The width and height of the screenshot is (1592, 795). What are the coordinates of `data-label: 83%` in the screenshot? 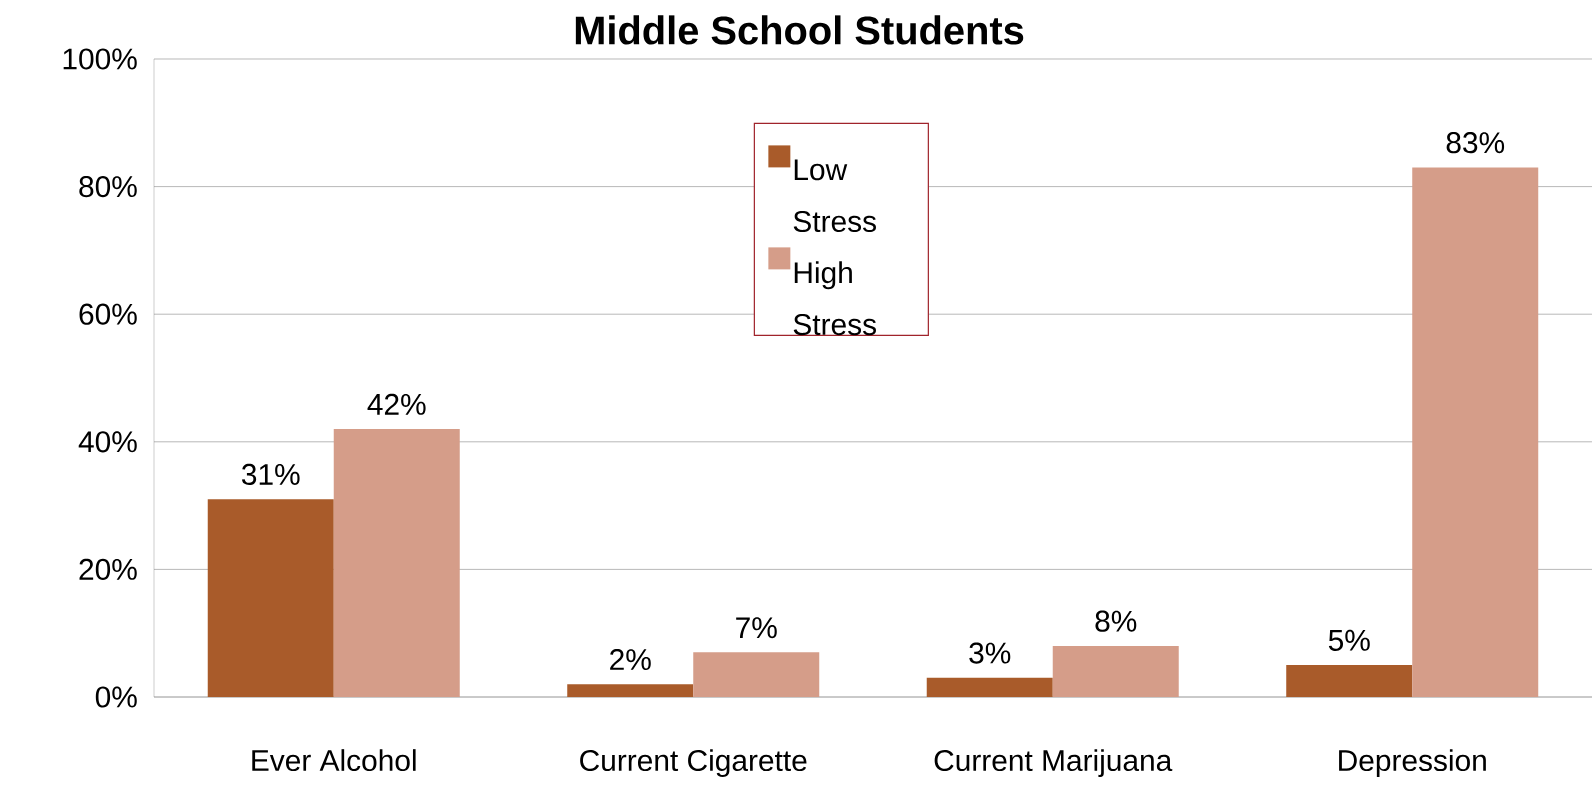 It's located at (1475, 143).